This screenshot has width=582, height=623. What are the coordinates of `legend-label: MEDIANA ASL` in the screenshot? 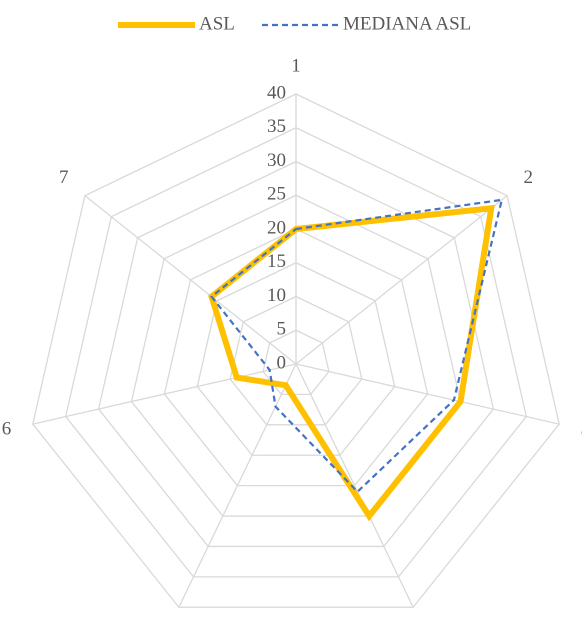 It's located at (407, 23).